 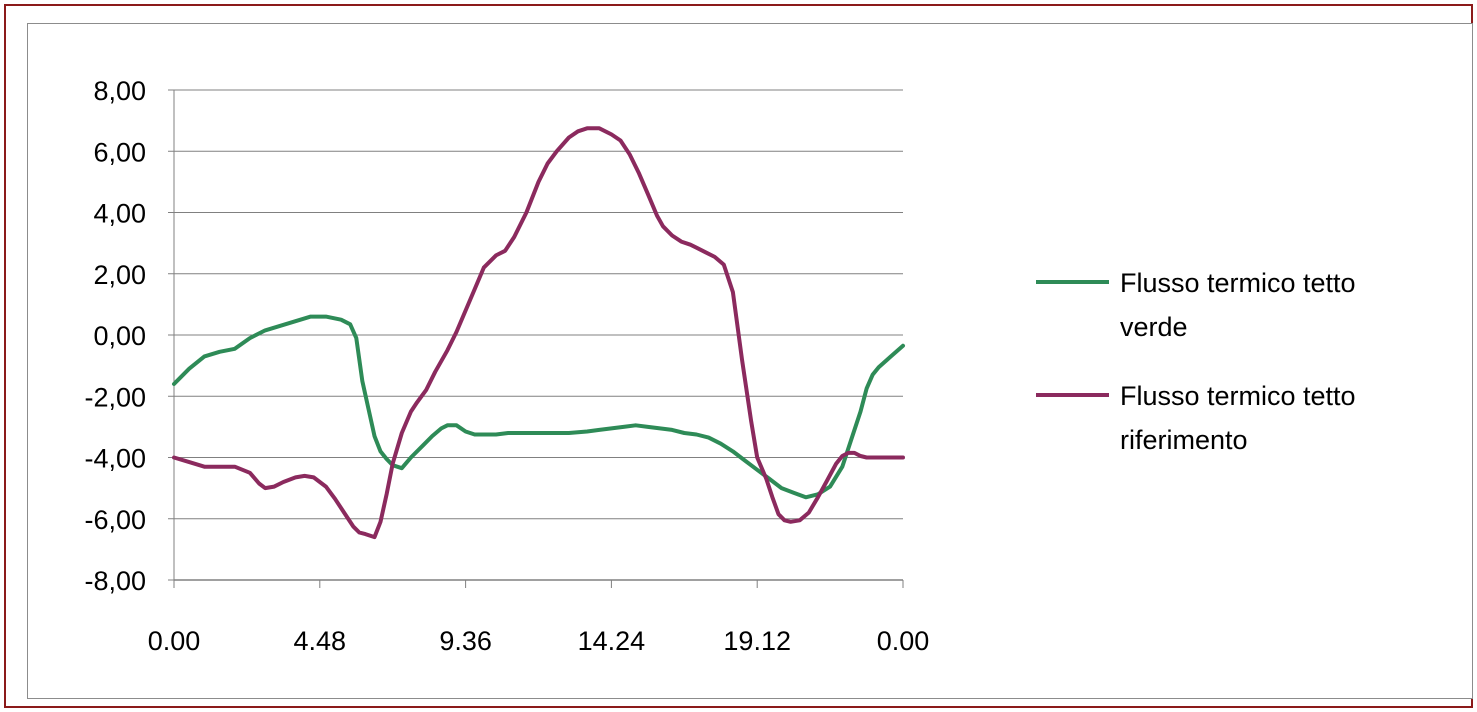 What do you see at coordinates (115, 459) in the screenshot?
I see `y-tick-label: -4,00` at bounding box center [115, 459].